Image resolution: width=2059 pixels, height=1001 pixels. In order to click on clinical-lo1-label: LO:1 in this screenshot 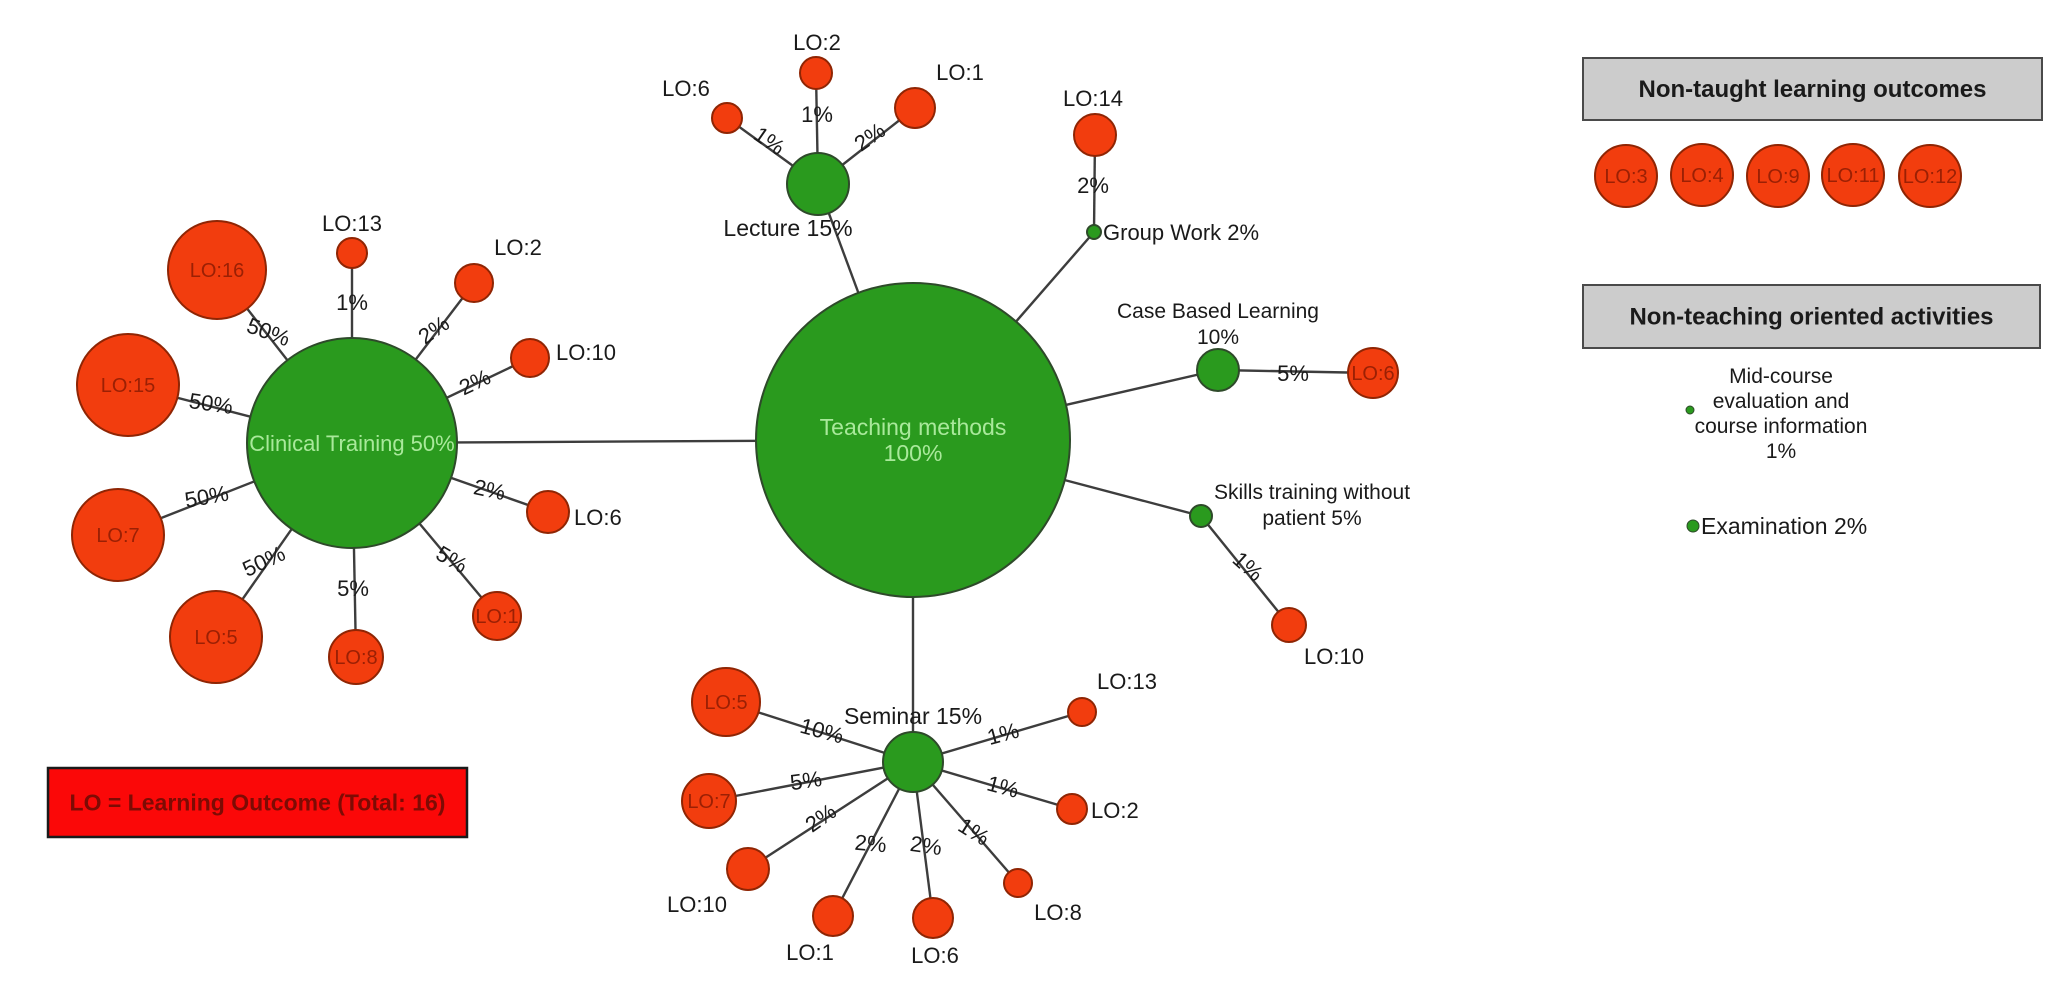, I will do `click(496, 617)`.